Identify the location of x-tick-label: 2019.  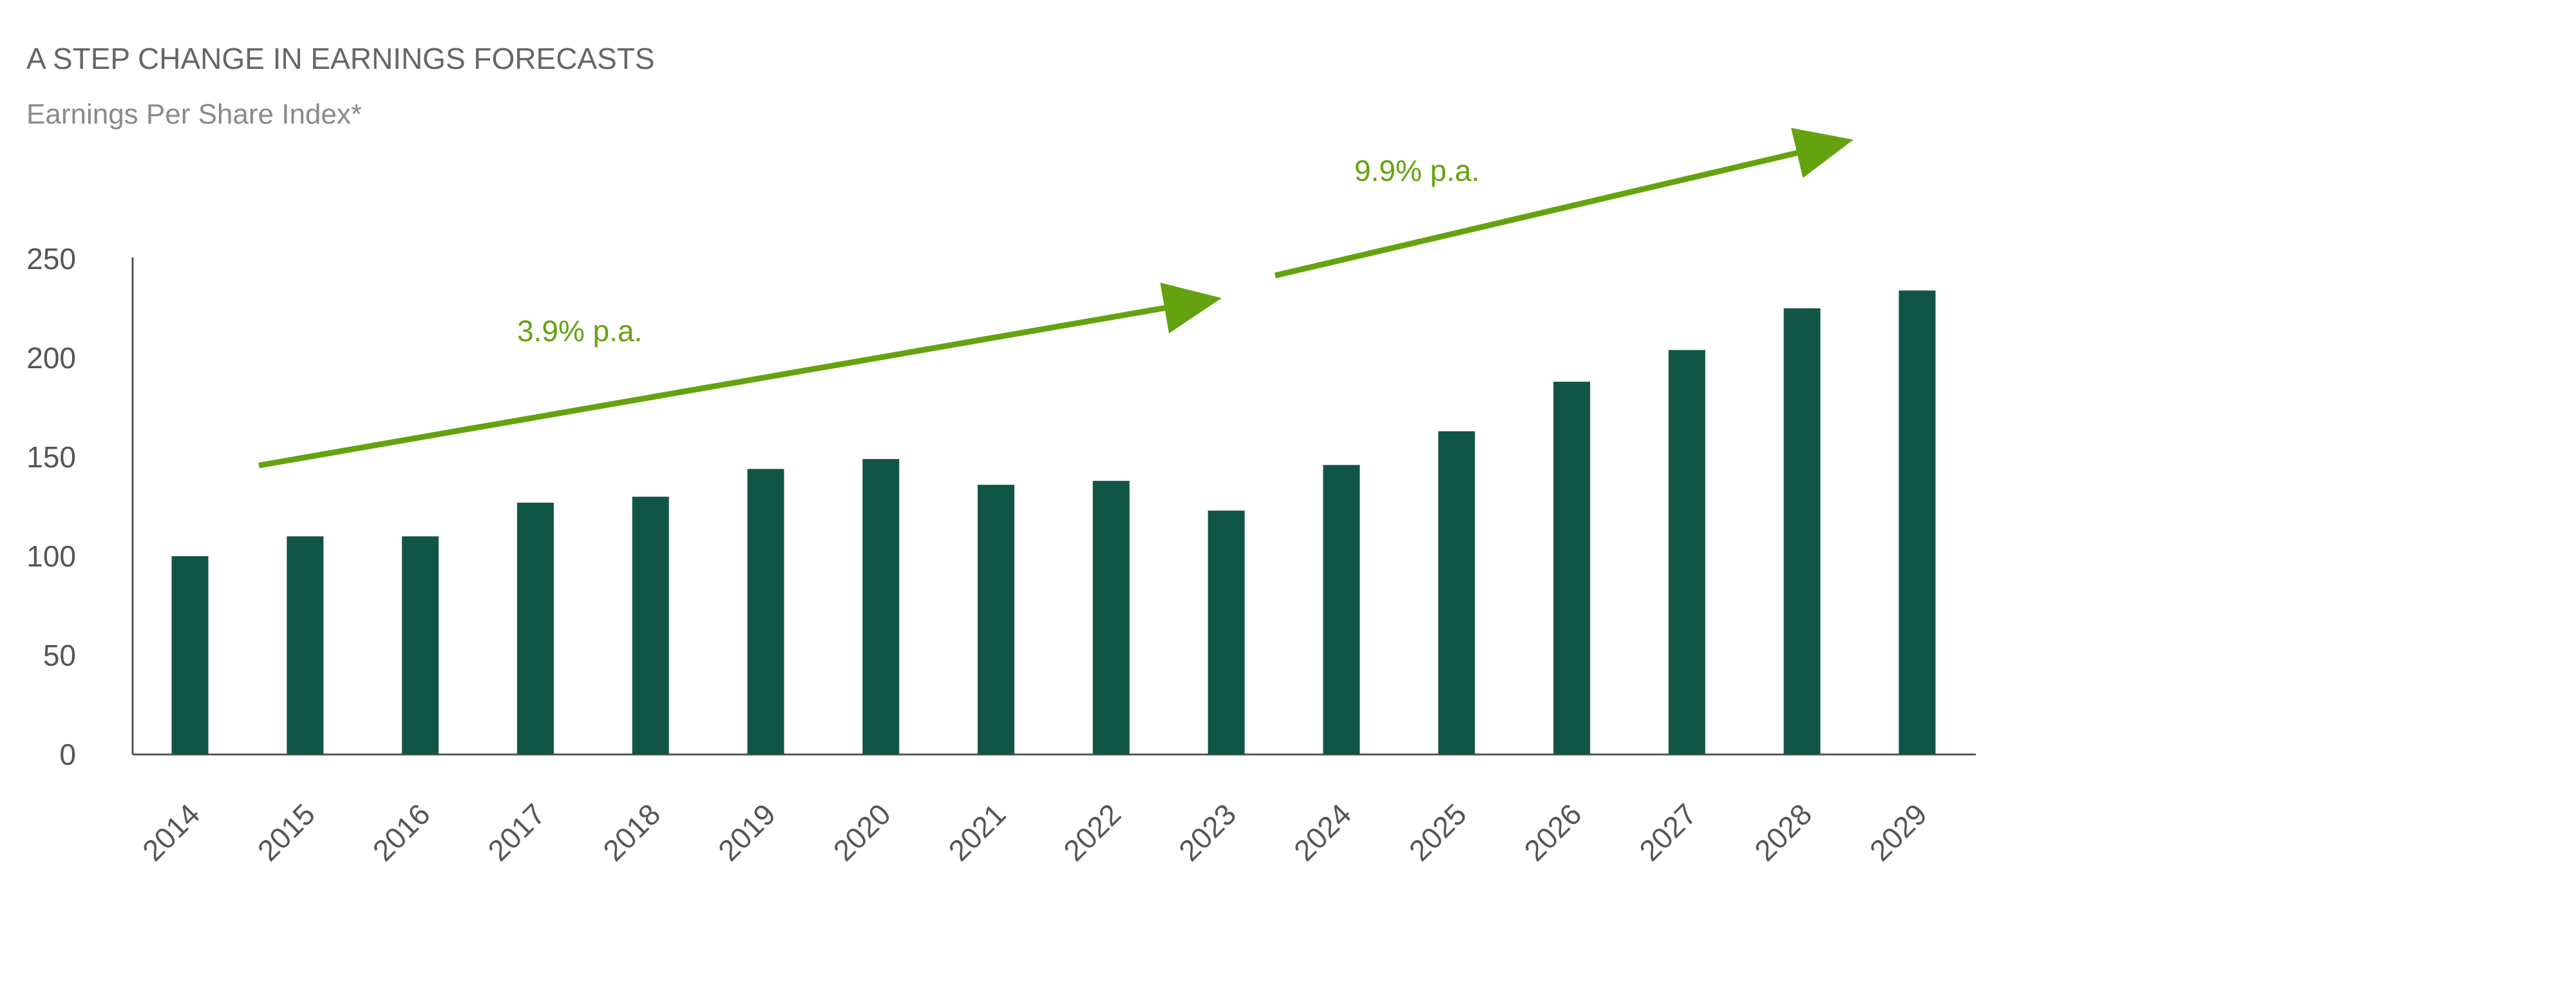
(747, 832).